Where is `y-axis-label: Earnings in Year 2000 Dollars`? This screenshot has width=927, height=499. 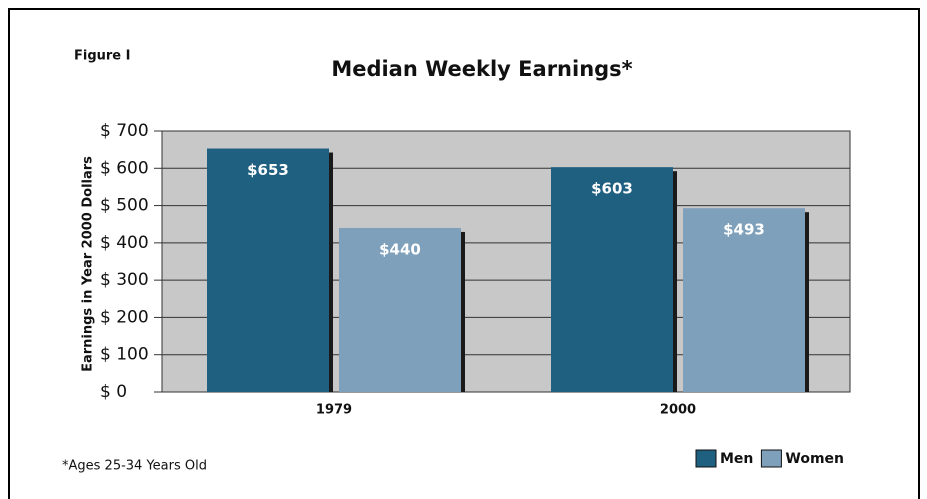
y-axis-label: Earnings in Year 2000 Dollars is located at coordinates (88, 264).